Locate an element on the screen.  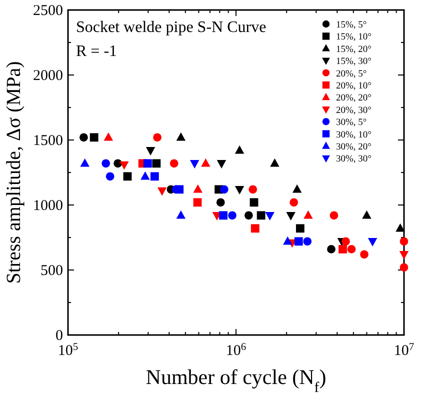
x-tick-label: 10$^{7}$ is located at coordinates (404, 350).